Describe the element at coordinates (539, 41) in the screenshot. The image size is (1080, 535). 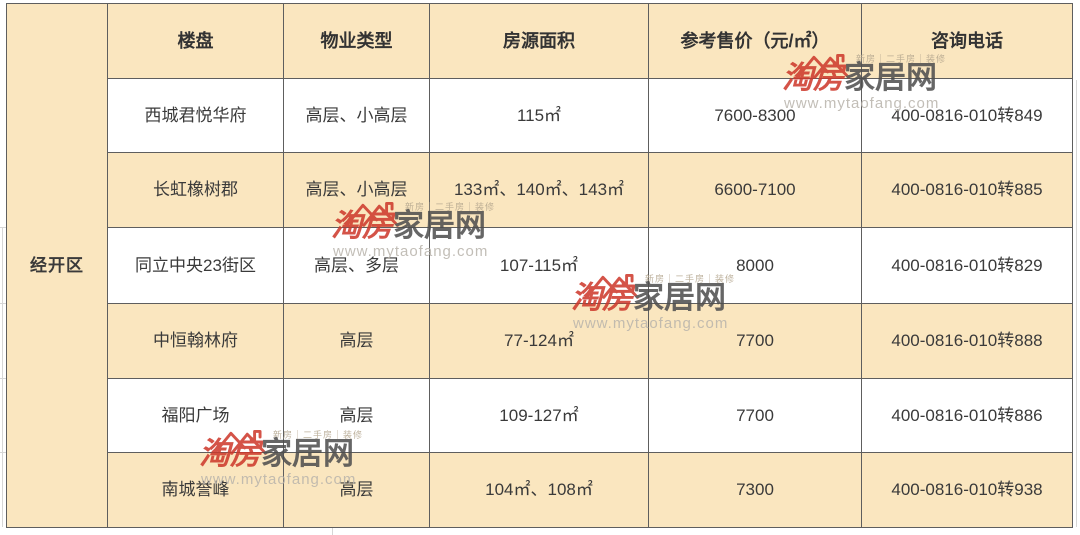
I see `header-area: 房源面积` at that location.